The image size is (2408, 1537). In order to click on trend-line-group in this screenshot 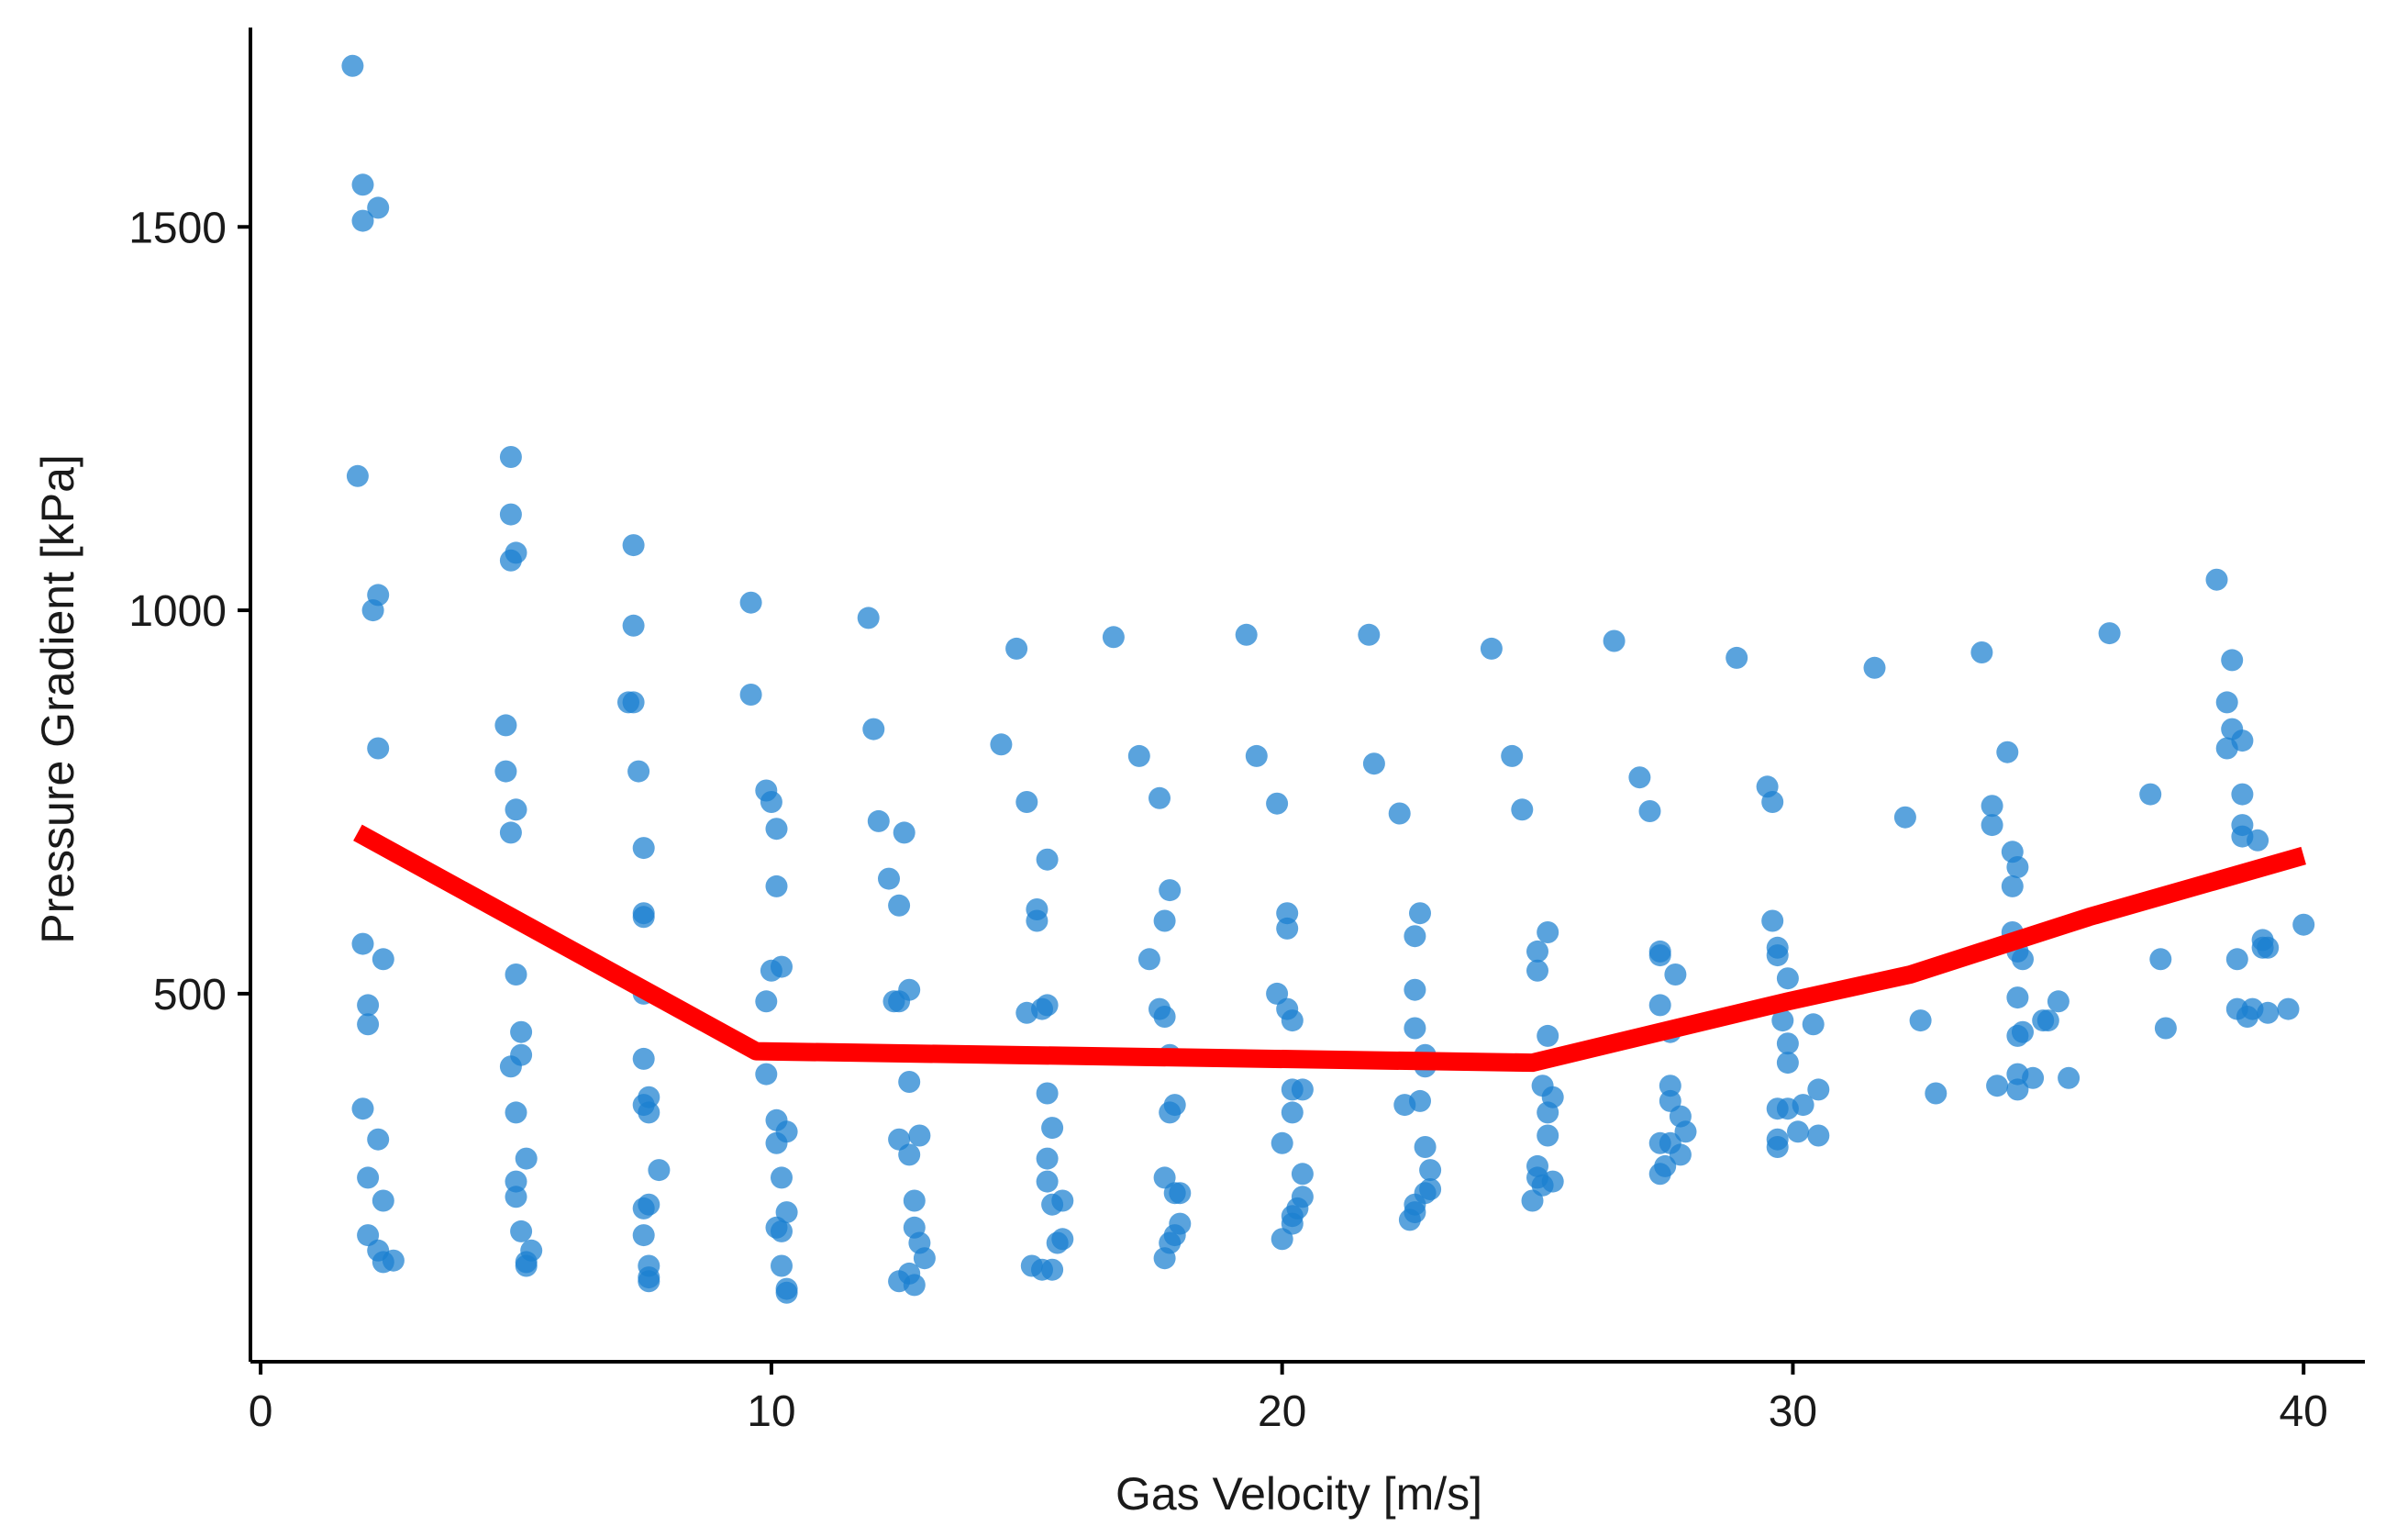, I will do `click(1329, 948)`.